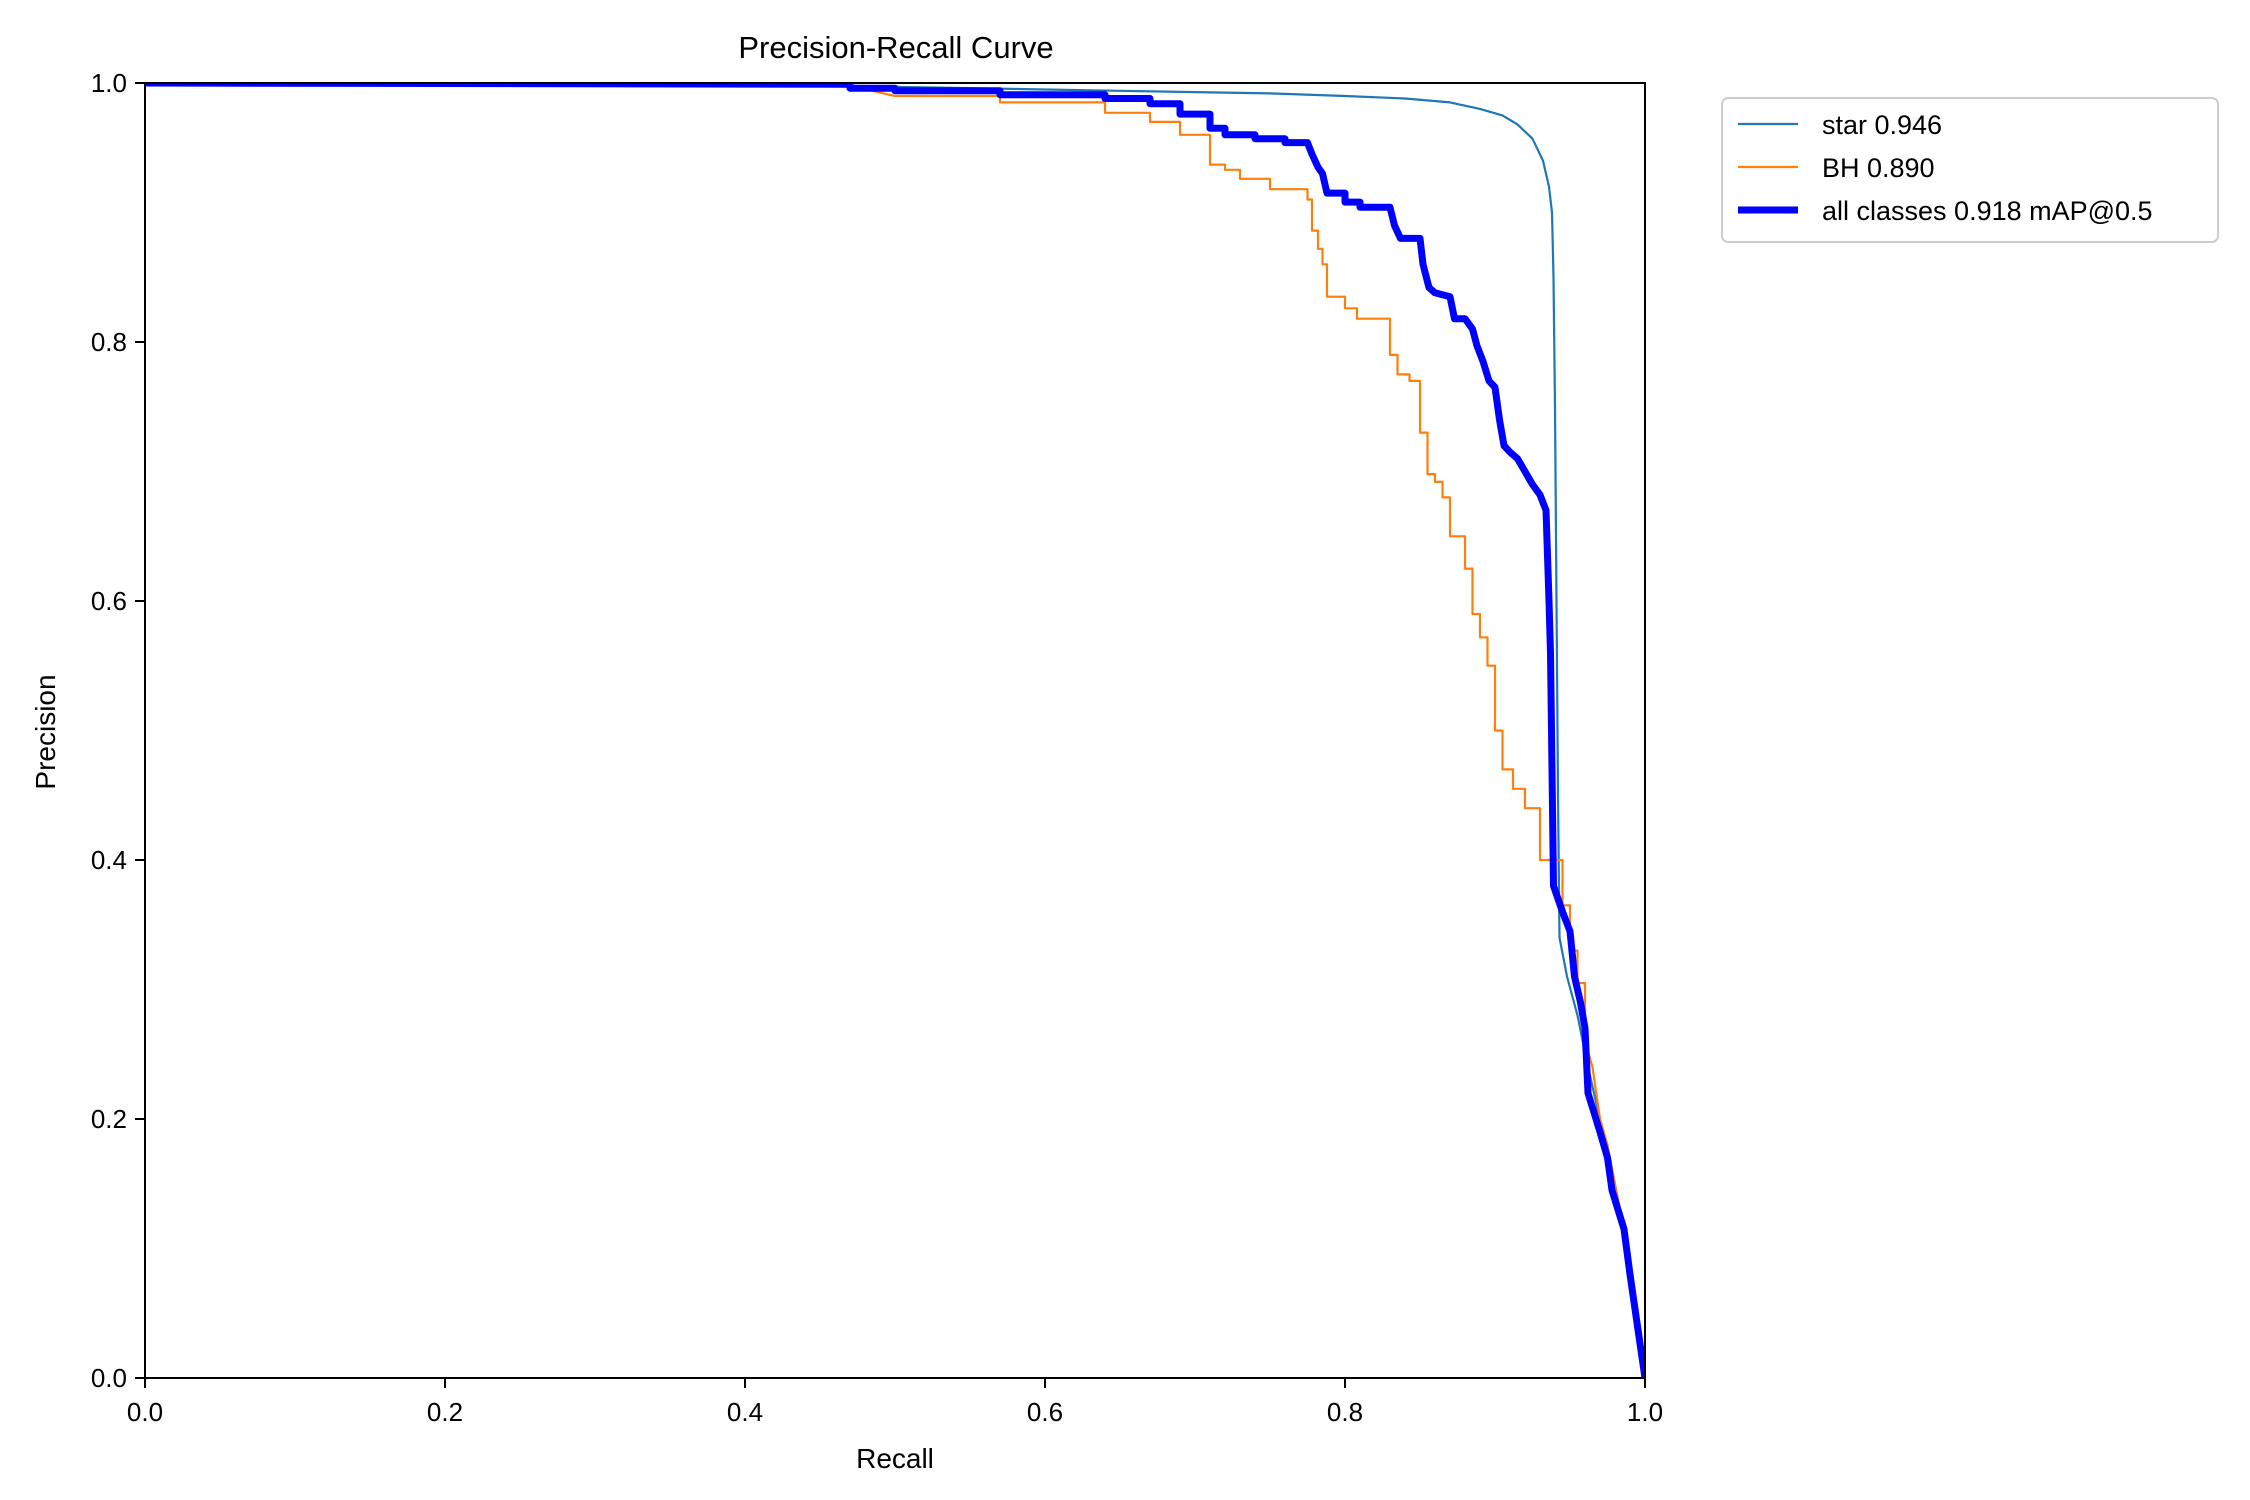 The height and width of the screenshot is (1500, 2250). Describe the element at coordinates (109, 1119) in the screenshot. I see `y-tick-label: 0.2` at that location.